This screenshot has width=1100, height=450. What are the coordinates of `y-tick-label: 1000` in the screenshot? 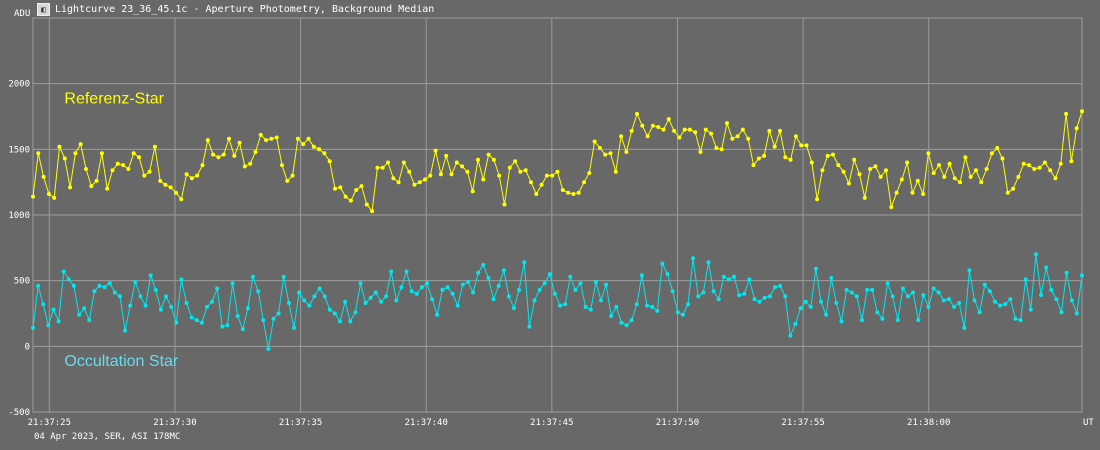 It's located at (19, 216).